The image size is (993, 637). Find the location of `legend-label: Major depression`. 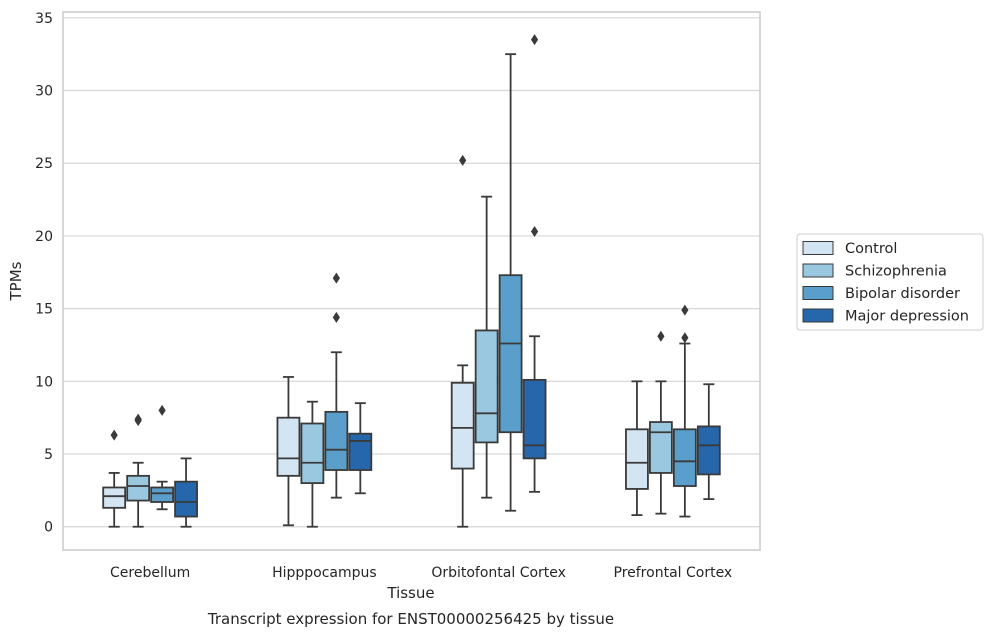

legend-label: Major depression is located at coordinates (907, 317).